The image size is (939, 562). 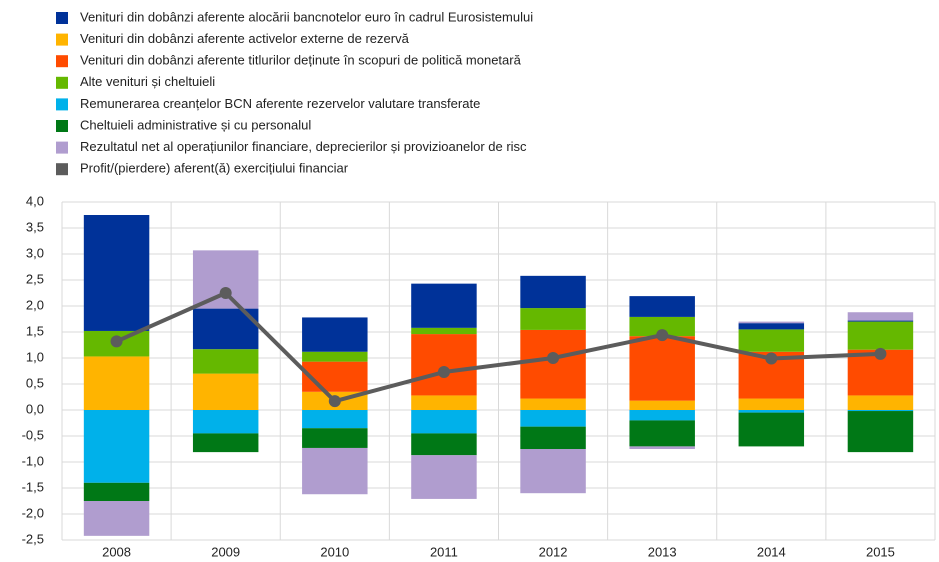 I want to click on y-tick-label: -1,5, so click(x=33, y=486).